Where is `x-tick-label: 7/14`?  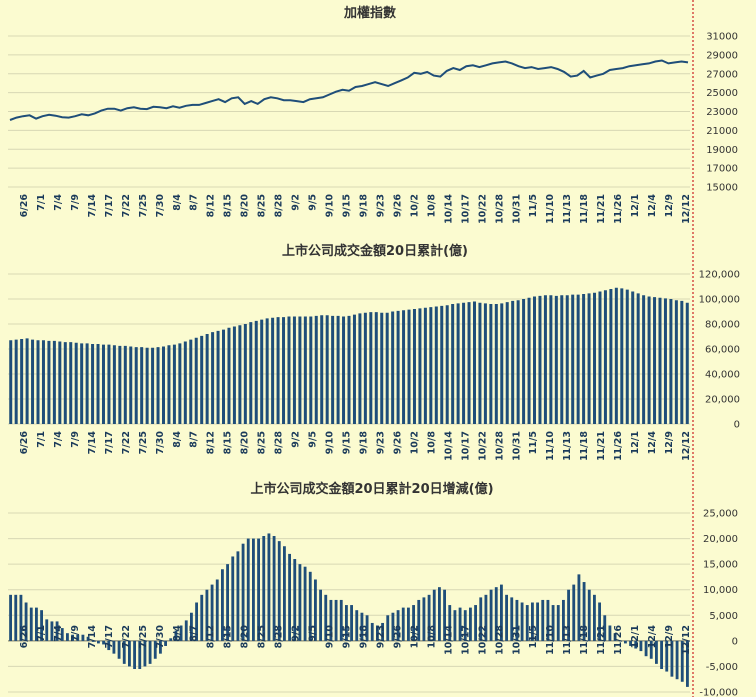
x-tick-label: 7/14 is located at coordinates (92, 637).